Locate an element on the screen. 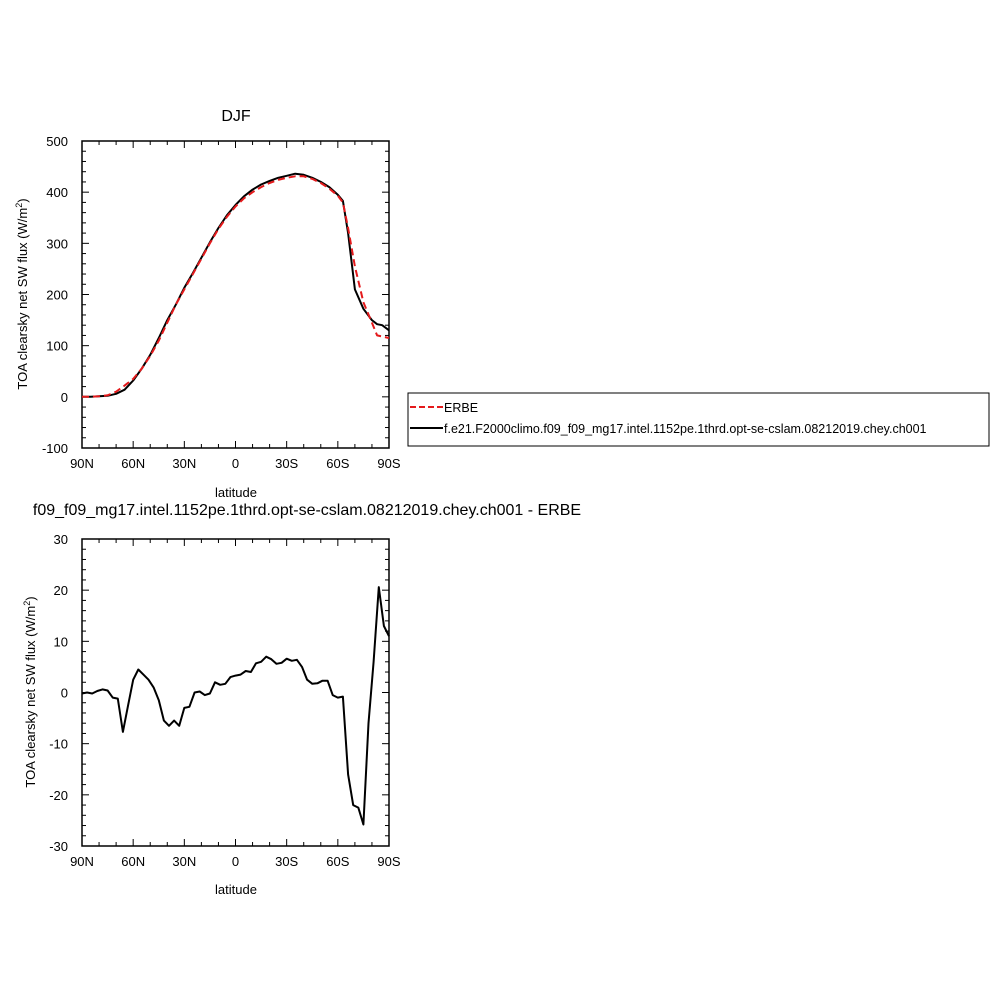  legend-label-erbe: ERBE is located at coordinates (461, 408).